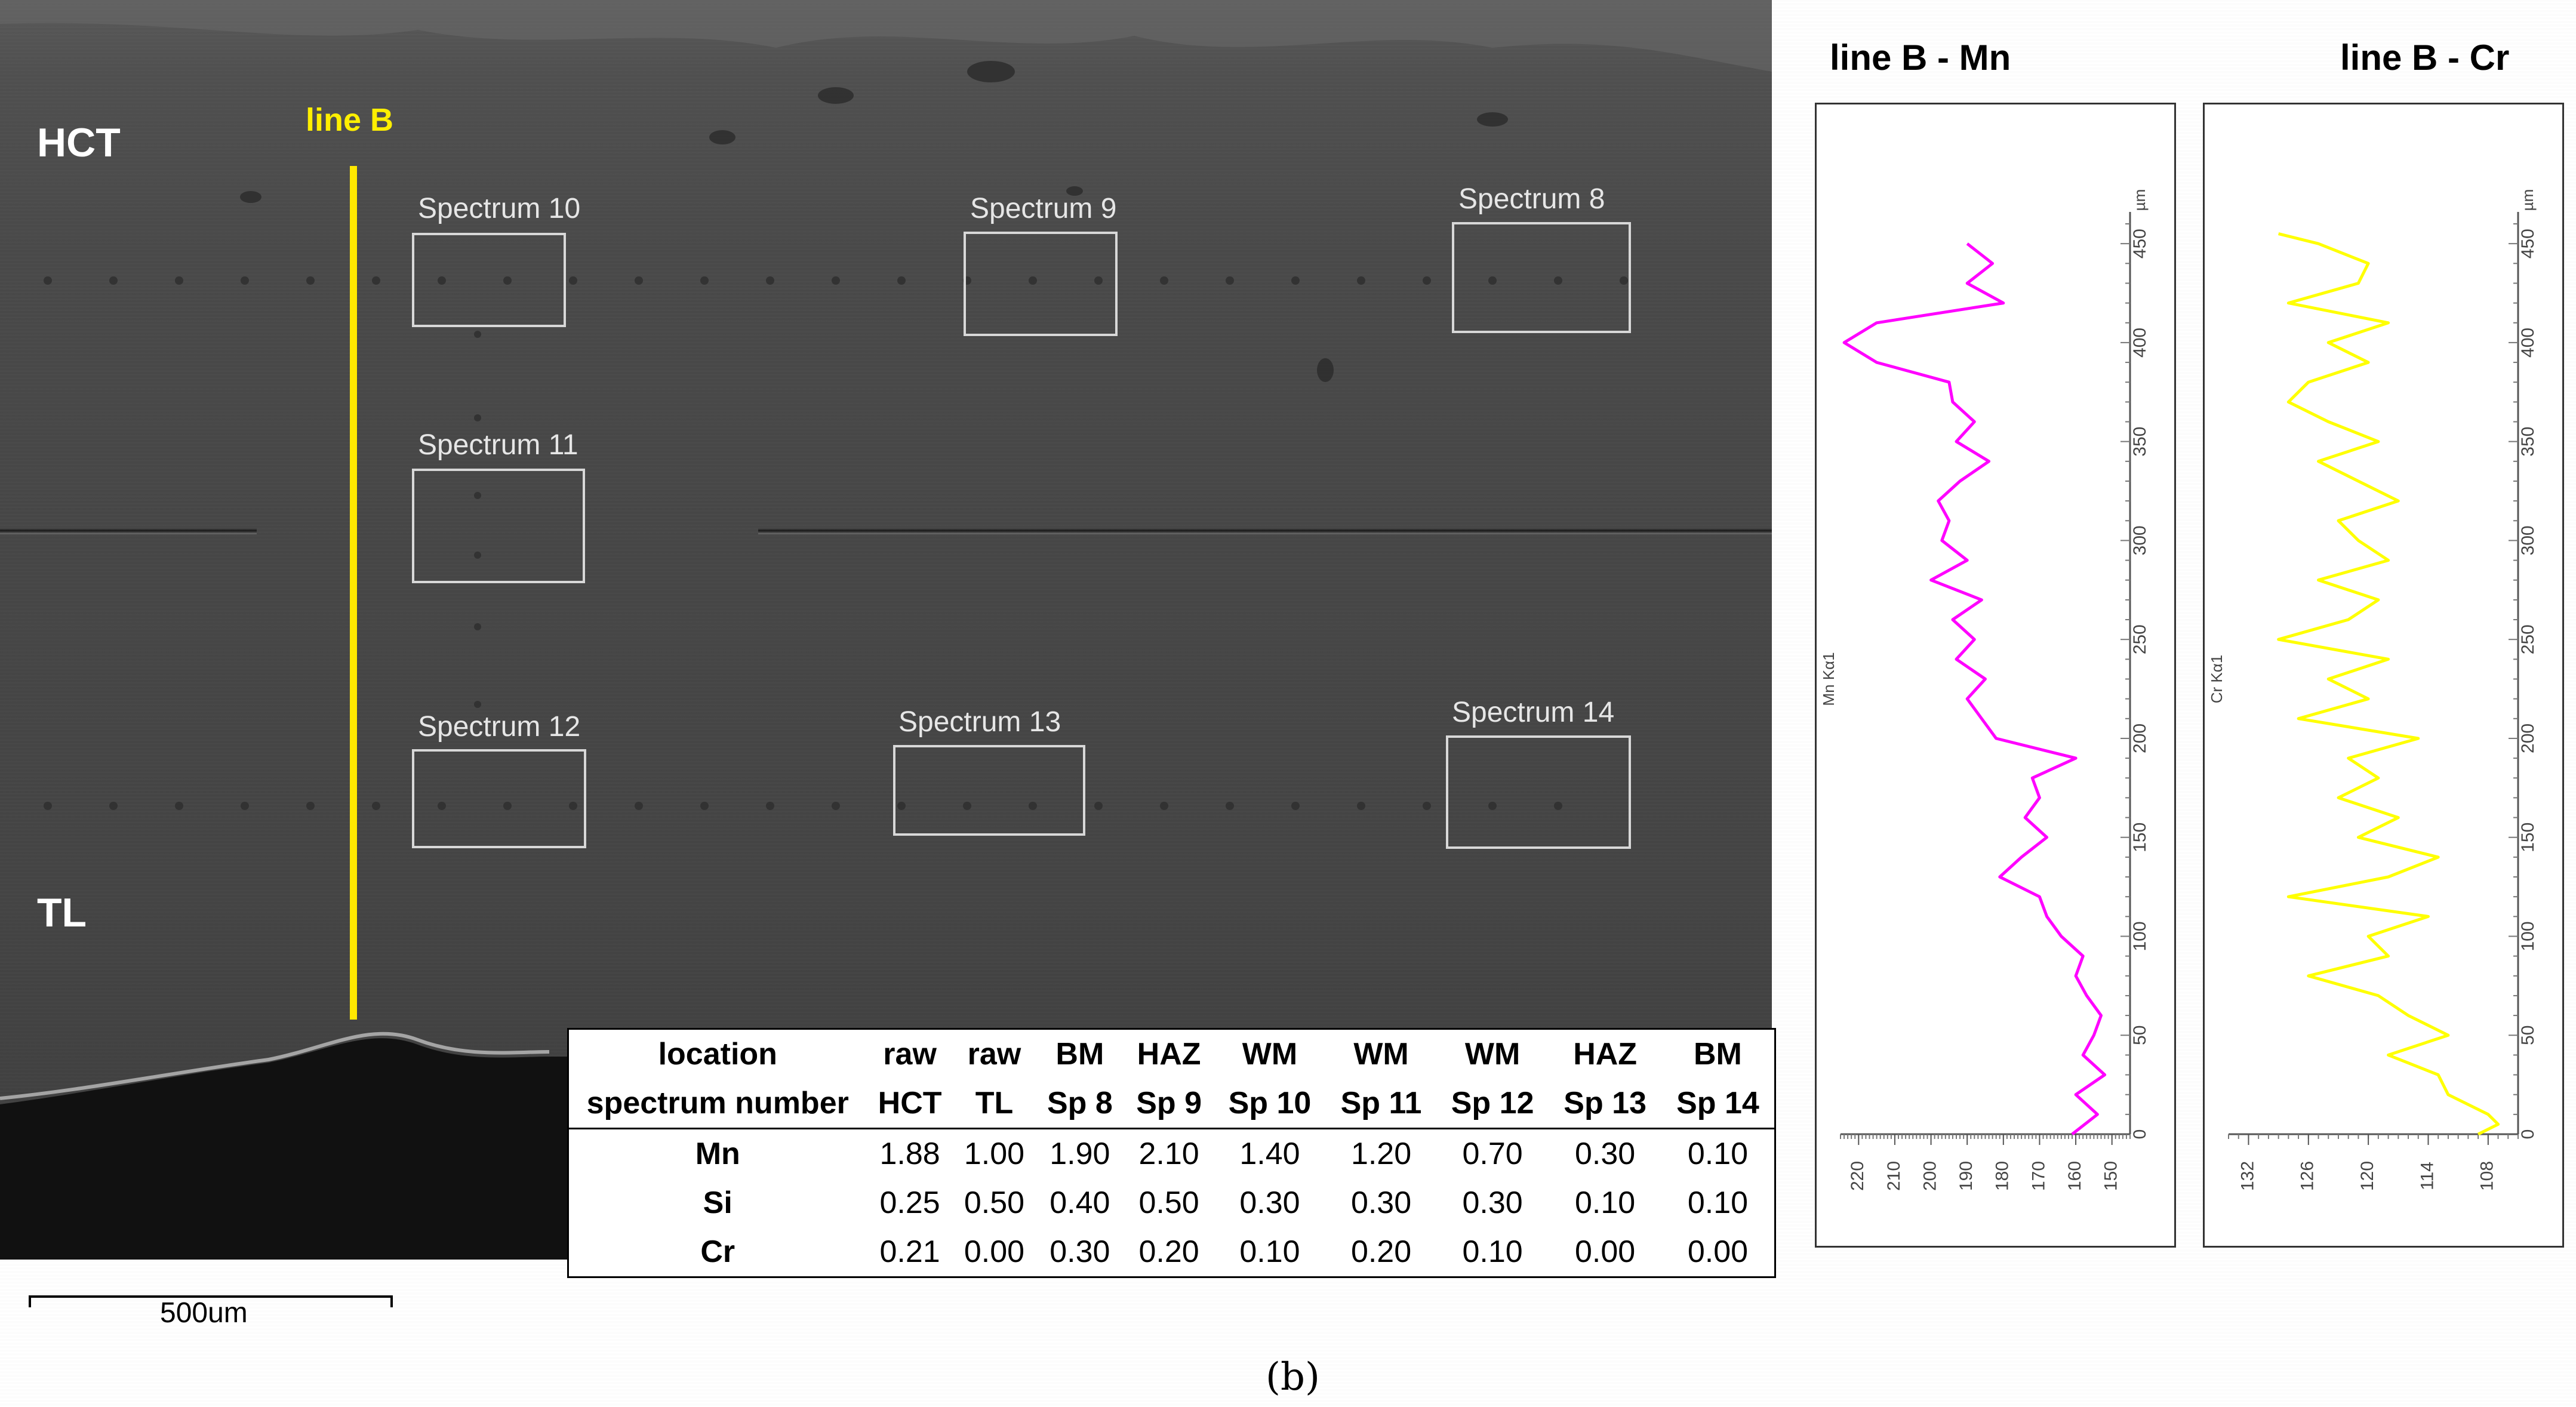  Describe the element at coordinates (353, 593) in the screenshot. I see `line-b-marker` at that location.